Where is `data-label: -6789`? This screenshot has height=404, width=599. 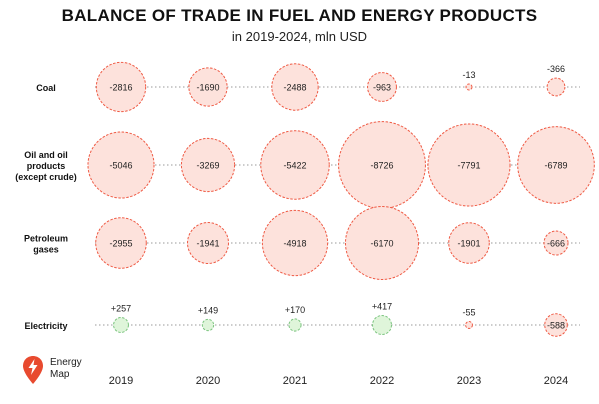
data-label: -6789 is located at coordinates (555, 166).